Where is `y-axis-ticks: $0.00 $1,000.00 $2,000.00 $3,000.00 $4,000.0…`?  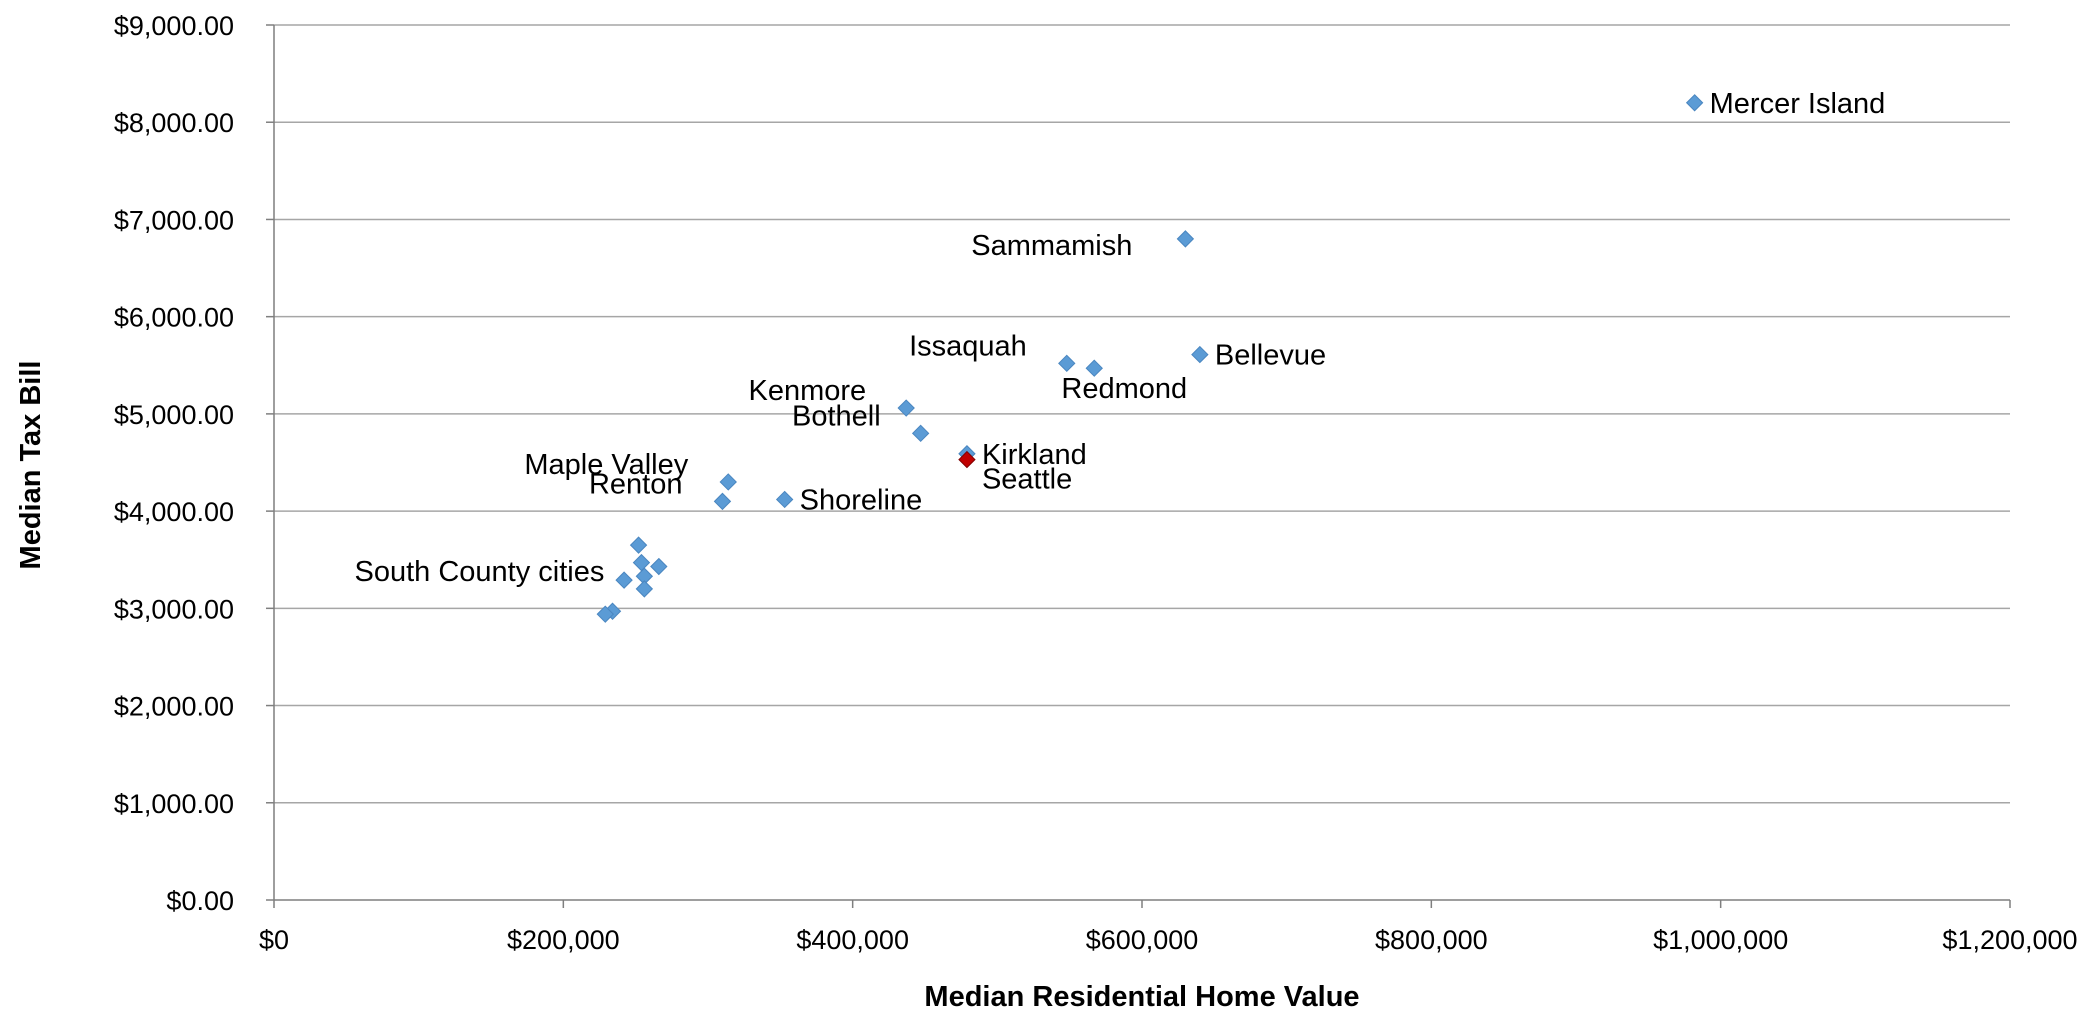 y-axis-ticks: $0.00 $1,000.00 $2,000.00 $3,000.00 $4,000.0… is located at coordinates (174, 463).